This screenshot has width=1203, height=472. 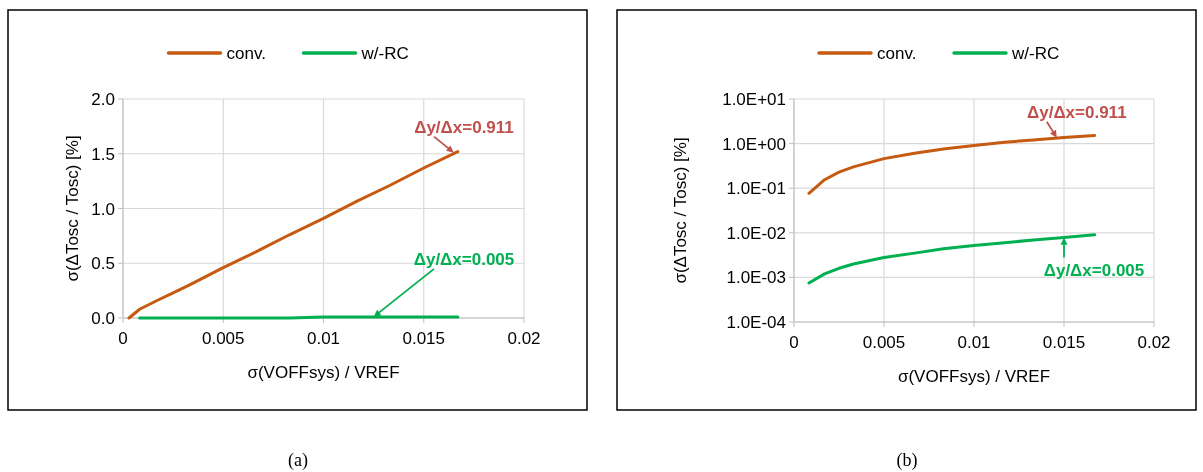 What do you see at coordinates (756, 233) in the screenshot?
I see `y-tick-label: 1.0E-02` at bounding box center [756, 233].